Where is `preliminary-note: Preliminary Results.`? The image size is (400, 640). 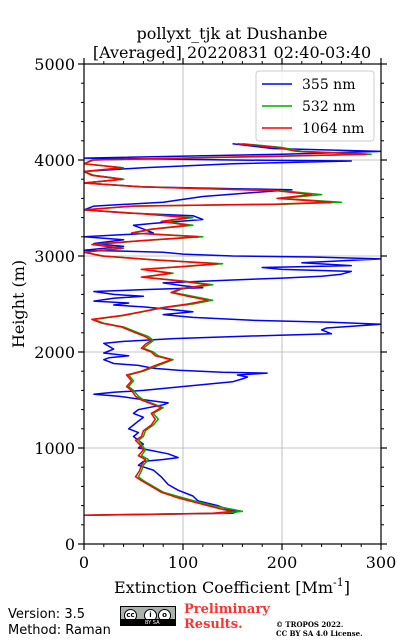 preliminary-note: Preliminary Results. is located at coordinates (227, 617).